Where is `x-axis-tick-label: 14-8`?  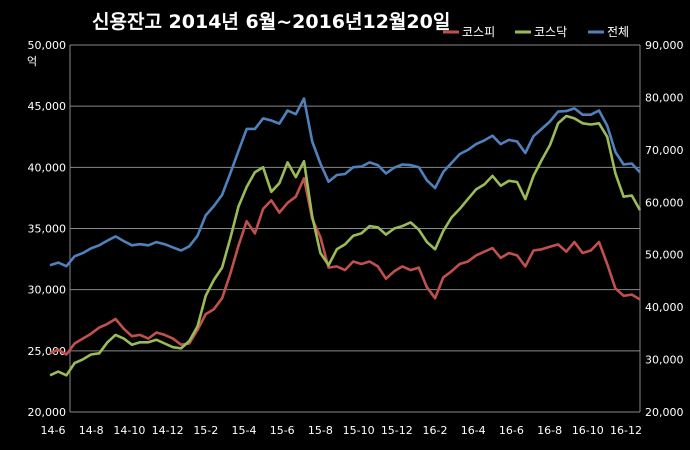
x-axis-tick-label: 14-8 is located at coordinates (91, 430).